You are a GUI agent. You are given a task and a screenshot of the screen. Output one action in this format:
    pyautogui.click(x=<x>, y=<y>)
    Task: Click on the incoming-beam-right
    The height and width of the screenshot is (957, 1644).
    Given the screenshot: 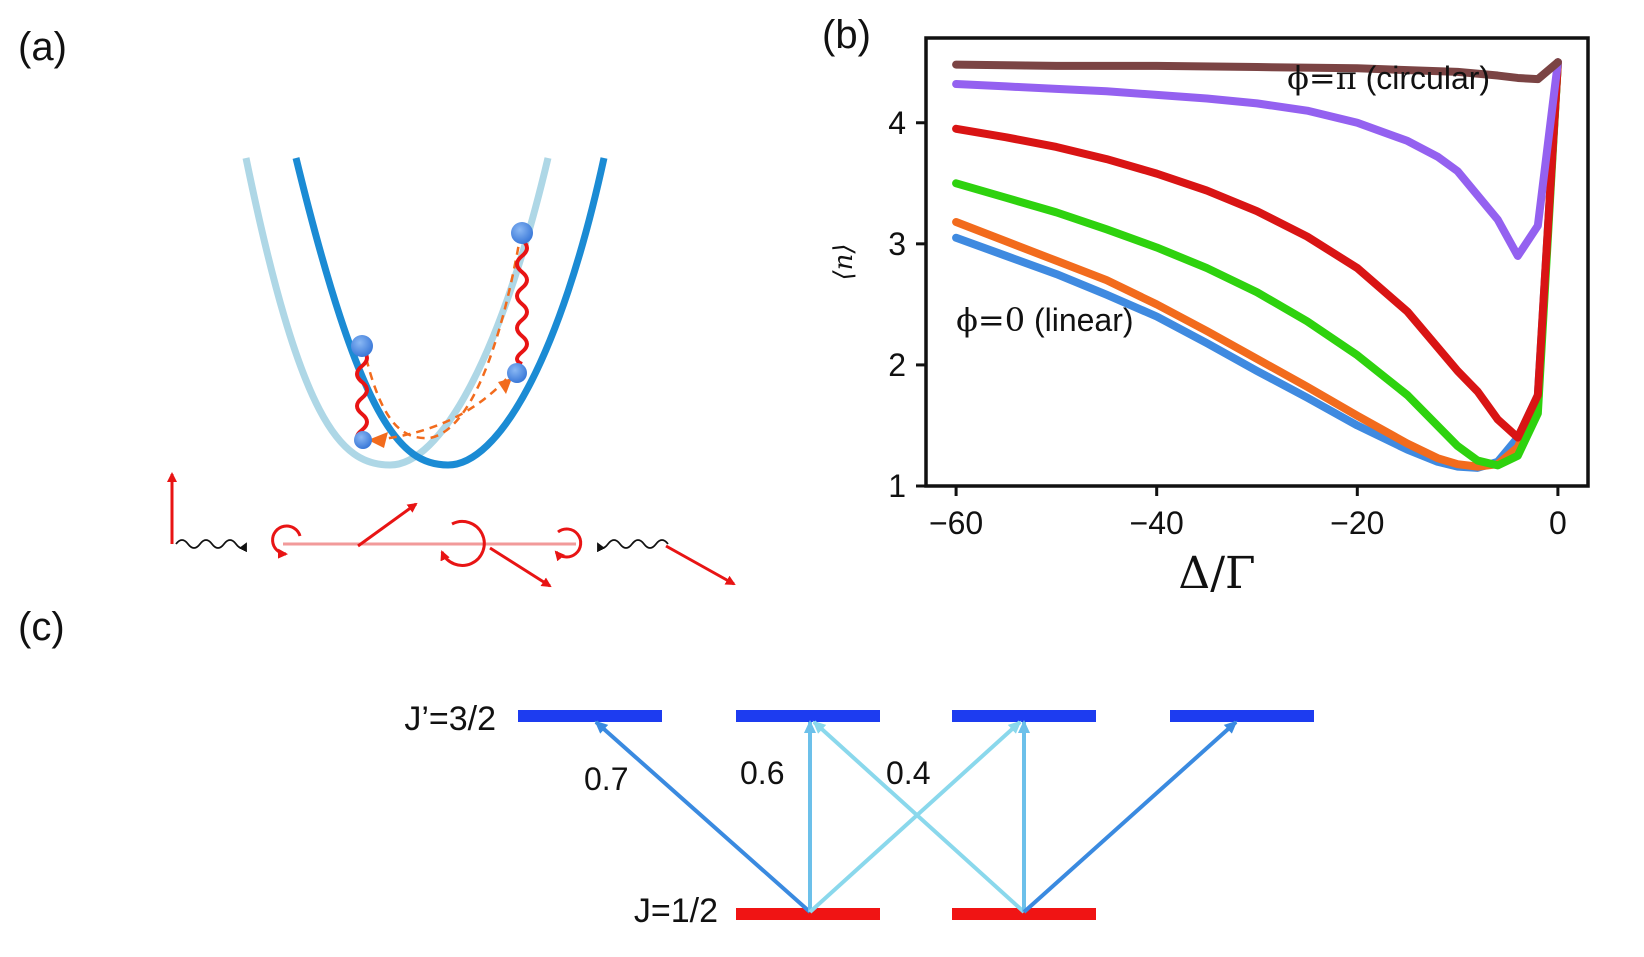 What is the action you would take?
    pyautogui.click(x=633, y=546)
    